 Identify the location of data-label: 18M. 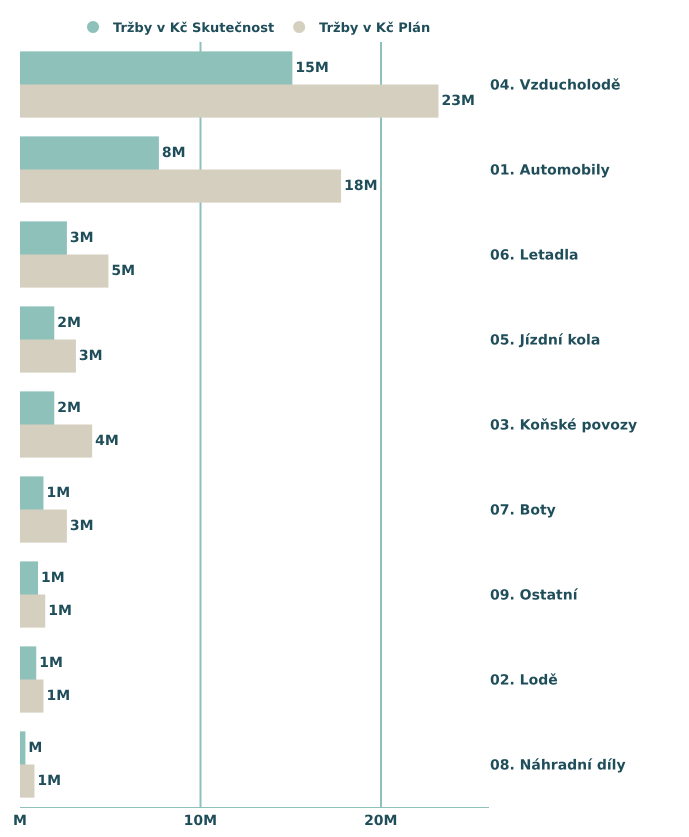
(361, 186).